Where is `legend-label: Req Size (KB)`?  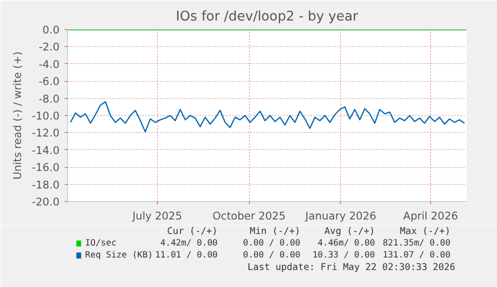
legend-label: Req Size (KB) is located at coordinates (119, 255).